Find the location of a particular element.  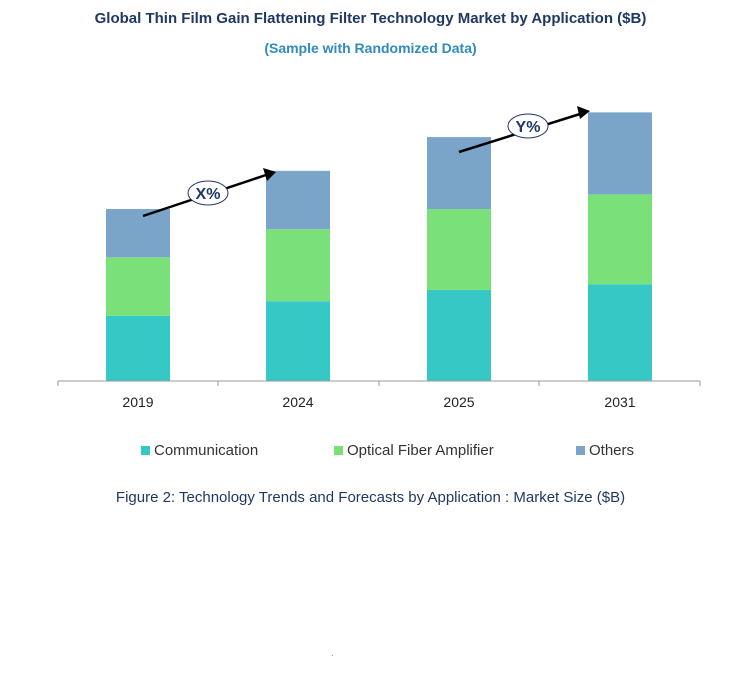

growth-arrow-1: X% is located at coordinates (209, 193).